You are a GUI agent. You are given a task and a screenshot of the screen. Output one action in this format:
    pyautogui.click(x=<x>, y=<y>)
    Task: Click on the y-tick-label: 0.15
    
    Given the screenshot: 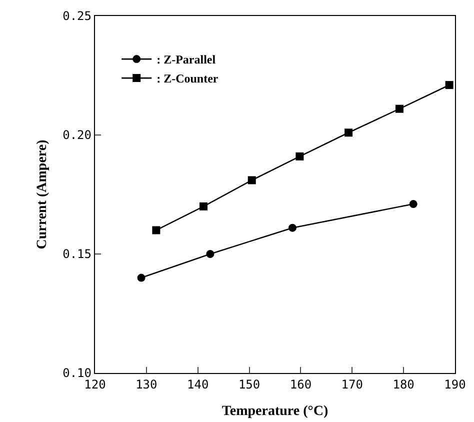 What is the action you would take?
    pyautogui.click(x=77, y=254)
    